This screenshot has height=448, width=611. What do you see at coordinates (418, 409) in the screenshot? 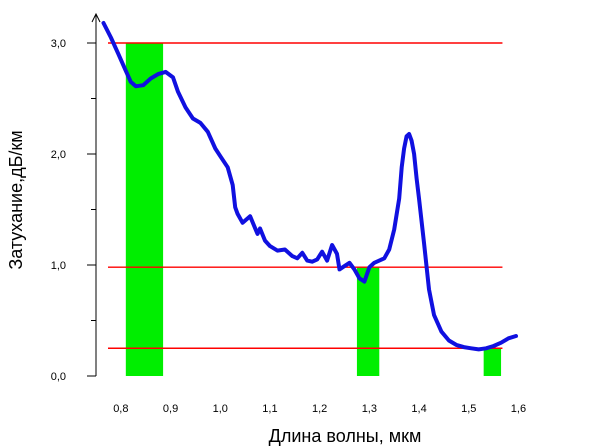
I see `x-tick-label-7: 1,4` at bounding box center [418, 409].